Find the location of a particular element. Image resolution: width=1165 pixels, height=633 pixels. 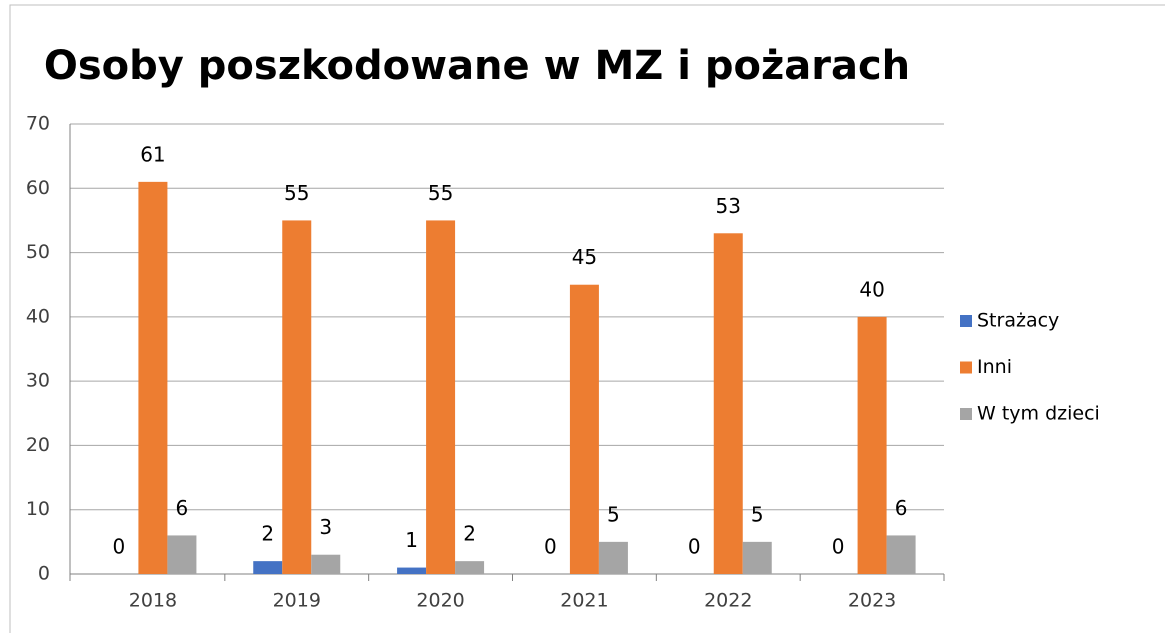

data-label: 61 is located at coordinates (152, 154).